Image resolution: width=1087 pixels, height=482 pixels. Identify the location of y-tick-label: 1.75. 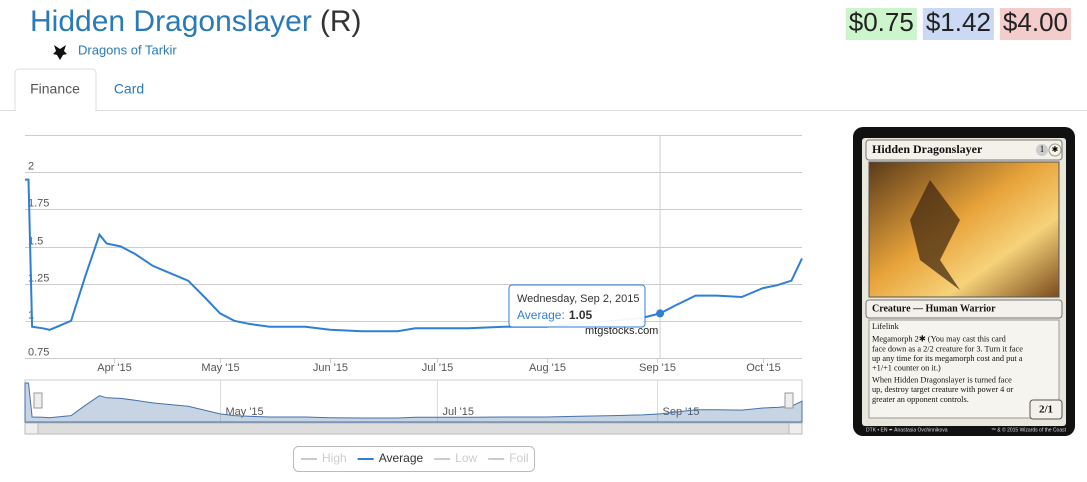
(38, 203).